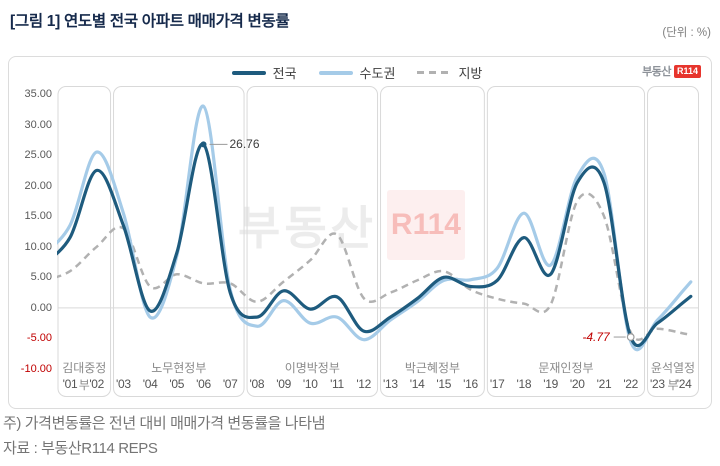 The height and width of the screenshot is (466, 720). I want to click on legend-item-metro: 수도권, so click(357, 72).